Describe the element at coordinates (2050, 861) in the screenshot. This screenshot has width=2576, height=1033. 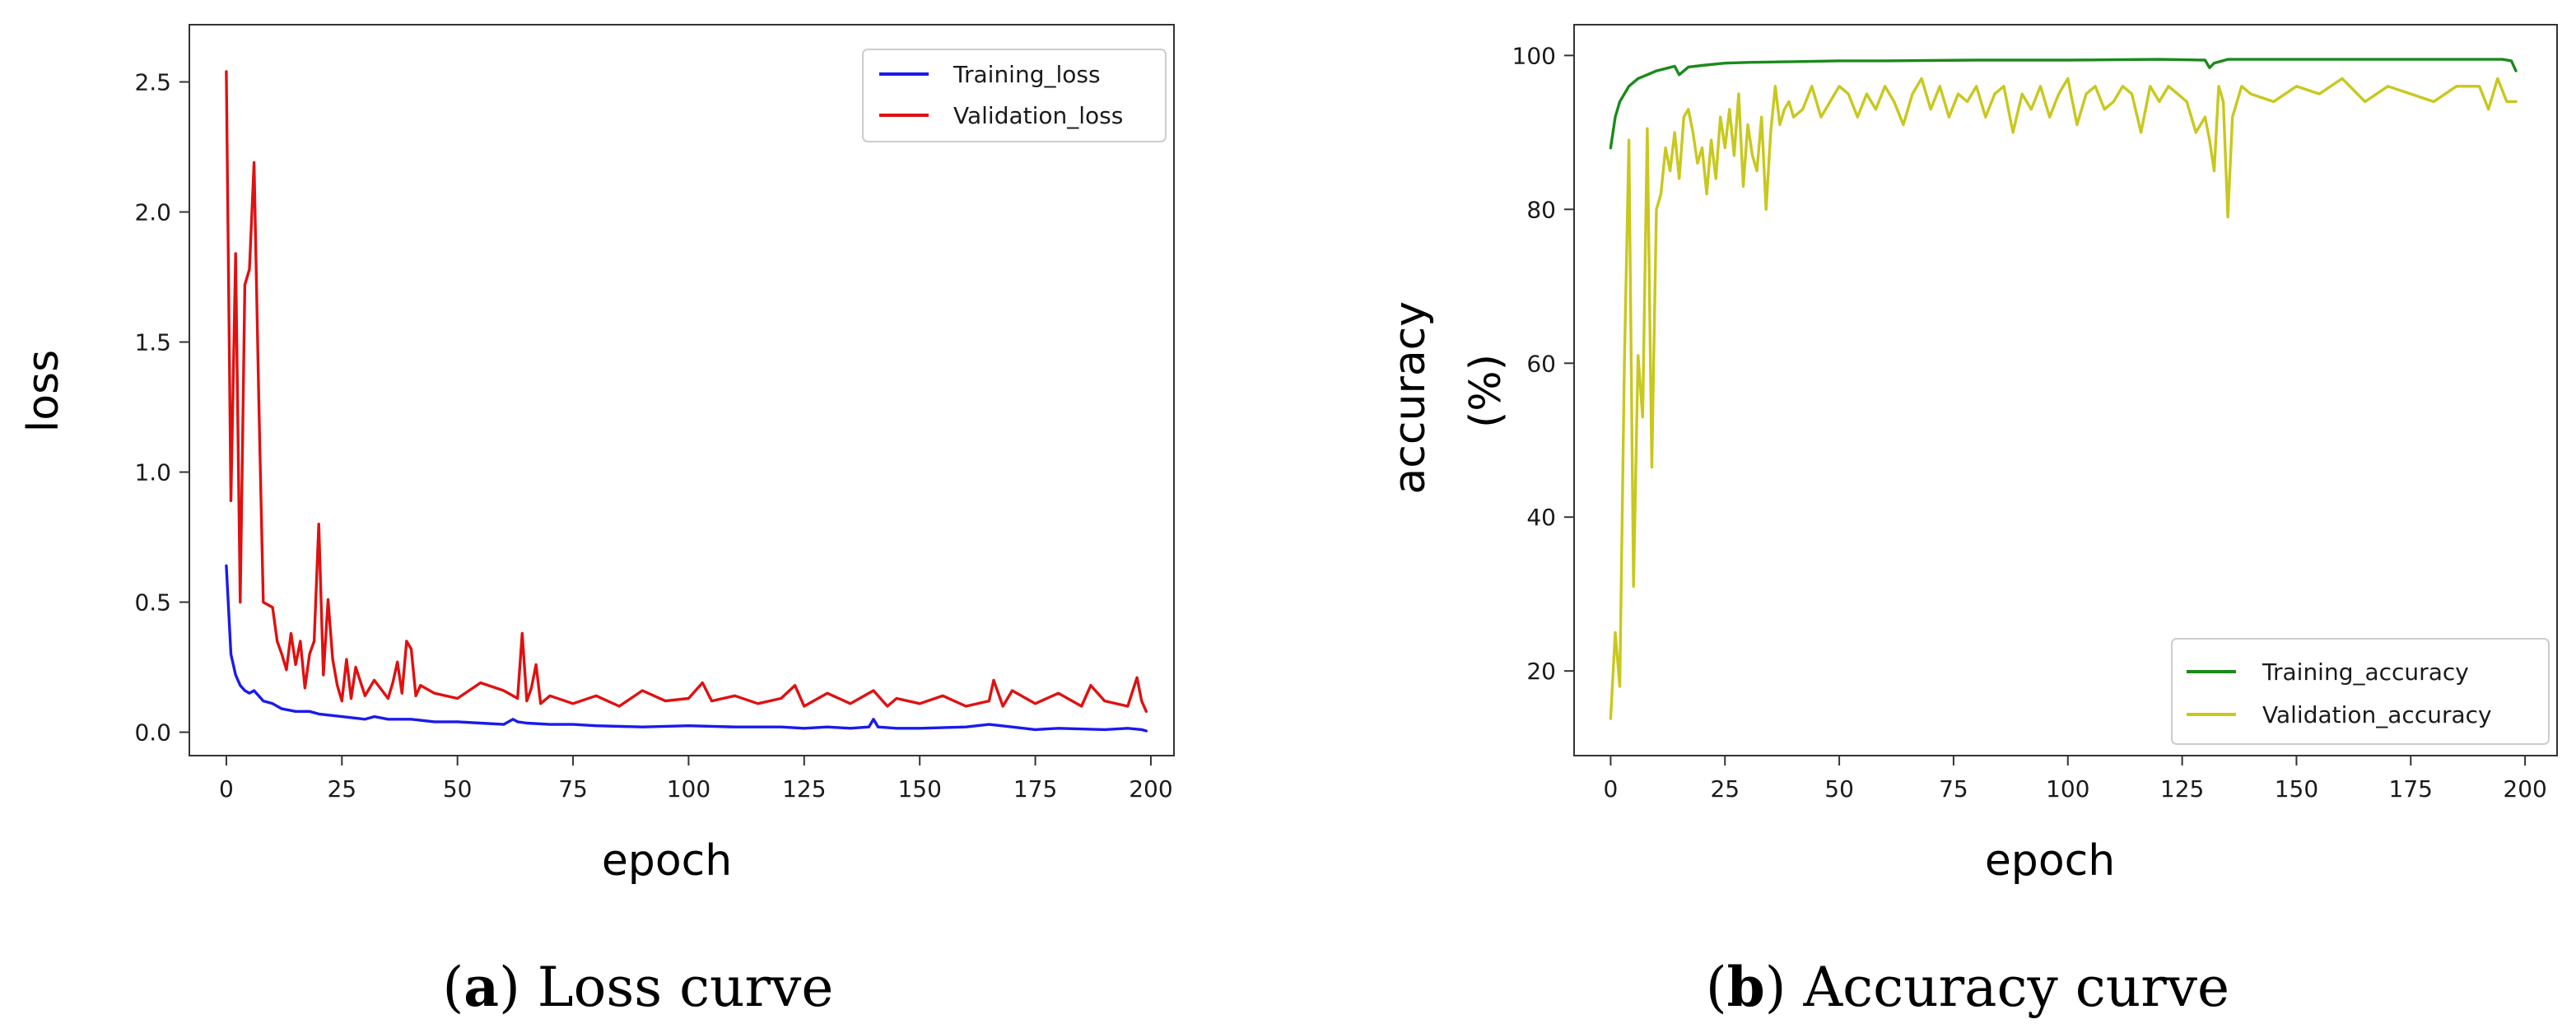
I see `accuracy-chart-xlabel: epoch` at that location.